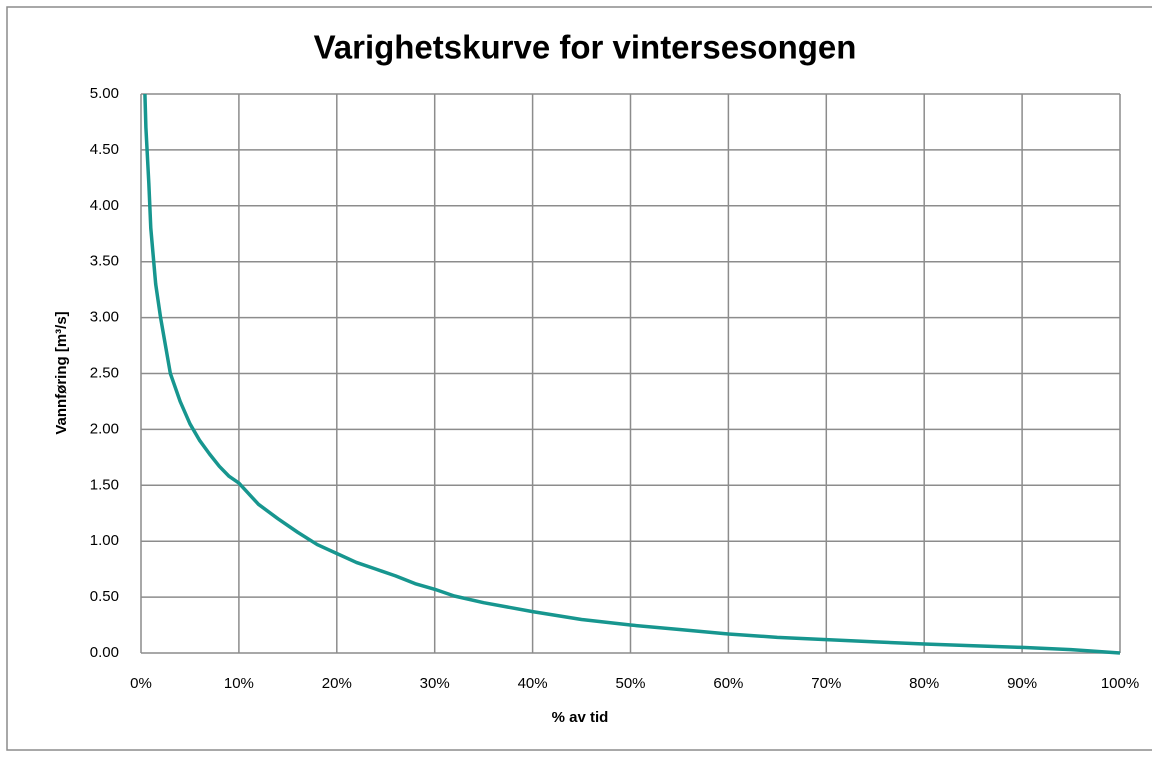 This screenshot has height=760, width=1152. Describe the element at coordinates (104, 205) in the screenshot. I see `y-tick-label: 4.00` at that location.